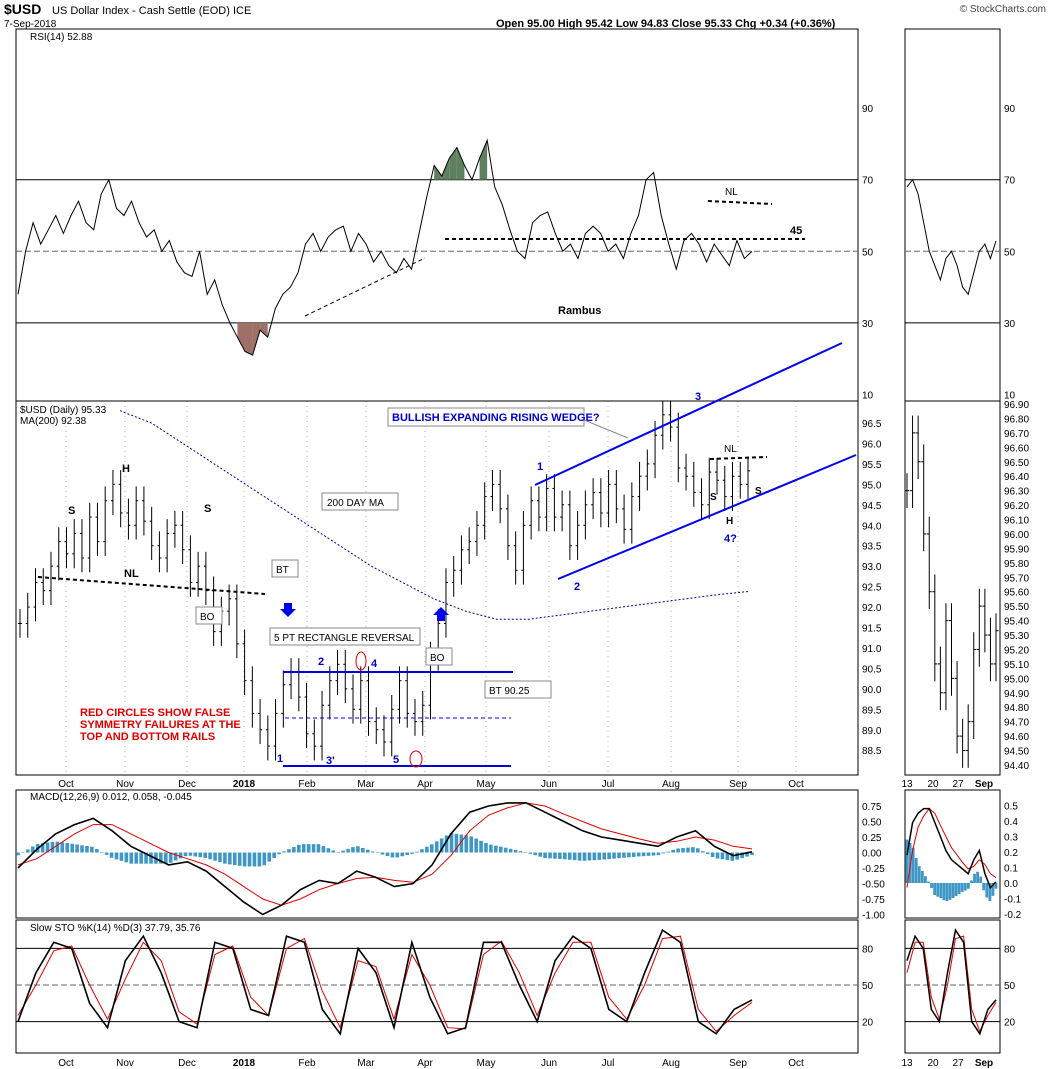  What do you see at coordinates (509, 691) in the screenshot?
I see `bt-level-label: BT 90.25` at bounding box center [509, 691].